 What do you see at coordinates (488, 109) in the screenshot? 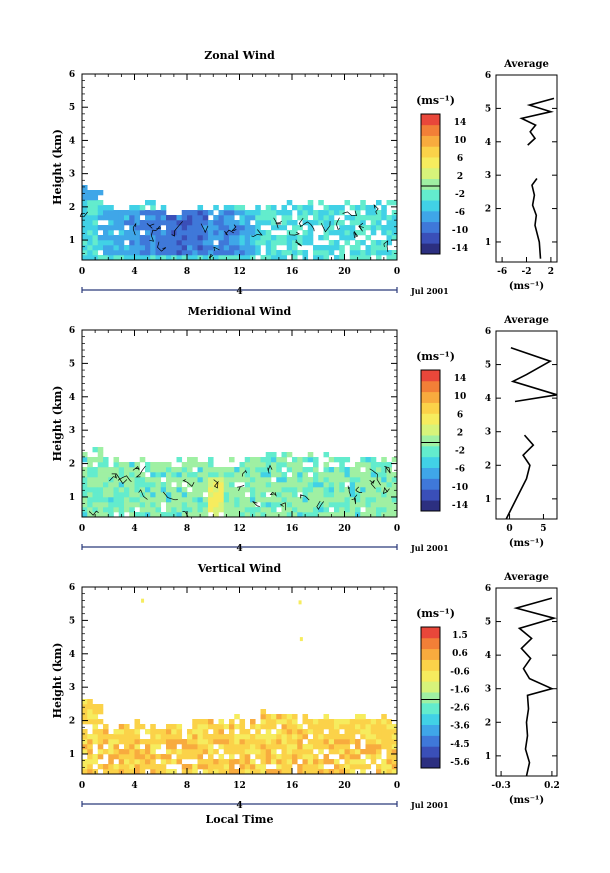
I see `profile-y-tick-label: 5` at bounding box center [488, 109].